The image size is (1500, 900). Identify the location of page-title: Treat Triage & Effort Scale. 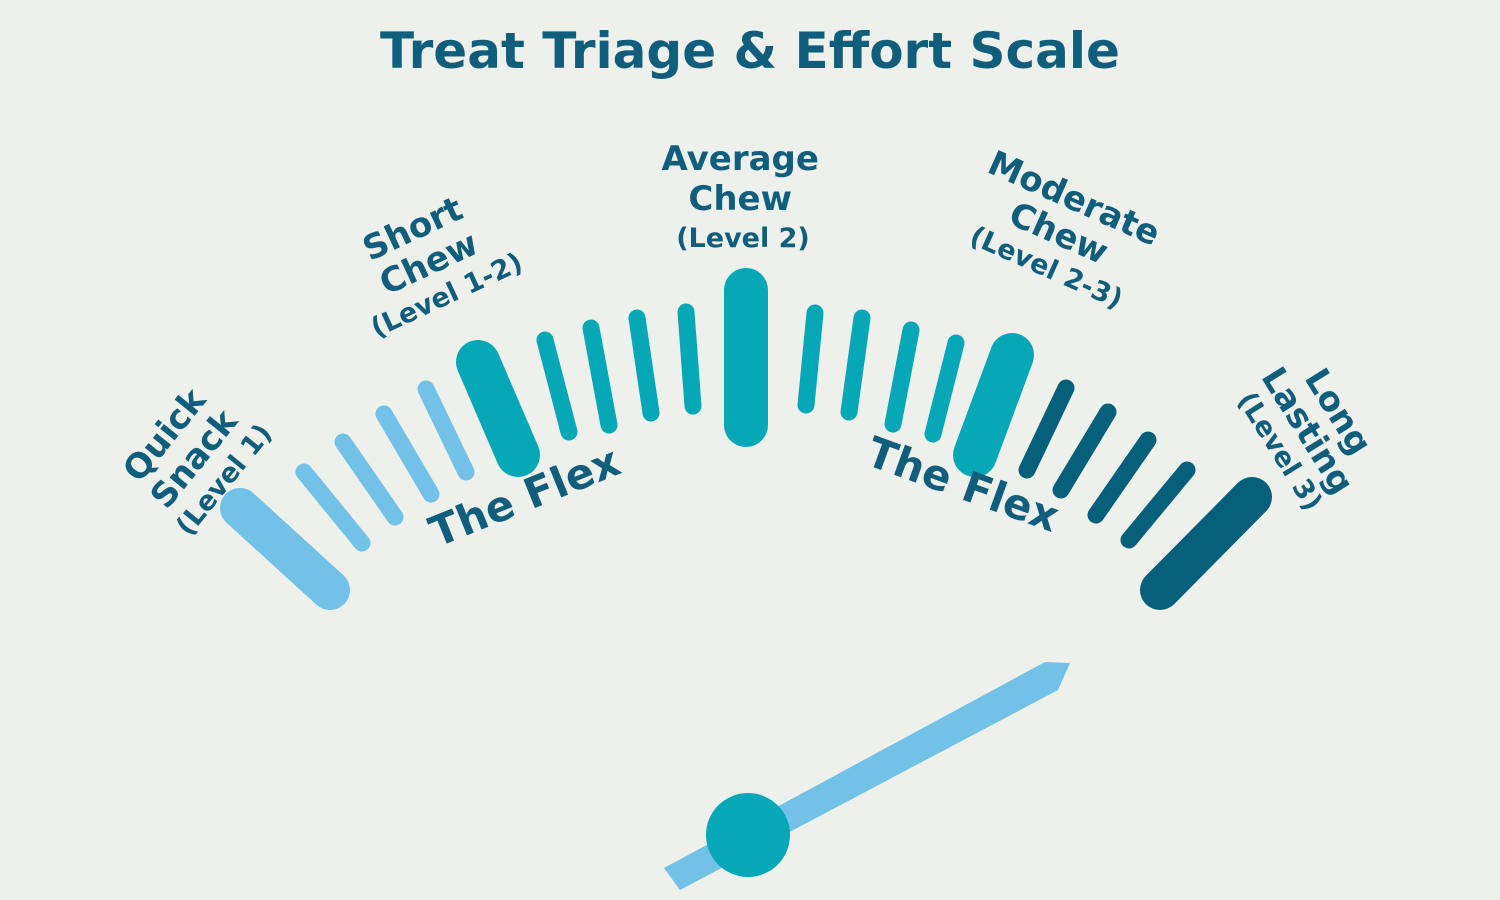
(750, 51).